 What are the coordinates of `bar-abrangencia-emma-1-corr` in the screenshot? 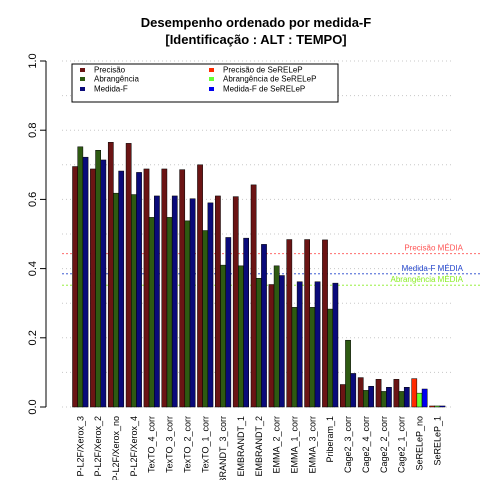 It's located at (294, 357).